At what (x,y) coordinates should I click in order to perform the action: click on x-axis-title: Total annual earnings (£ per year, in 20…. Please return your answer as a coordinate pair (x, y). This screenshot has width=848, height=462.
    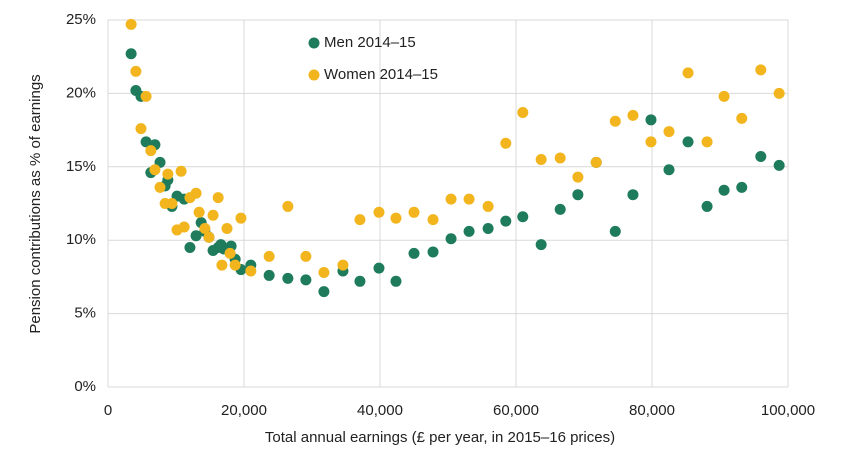
    Looking at the image, I should click on (440, 437).